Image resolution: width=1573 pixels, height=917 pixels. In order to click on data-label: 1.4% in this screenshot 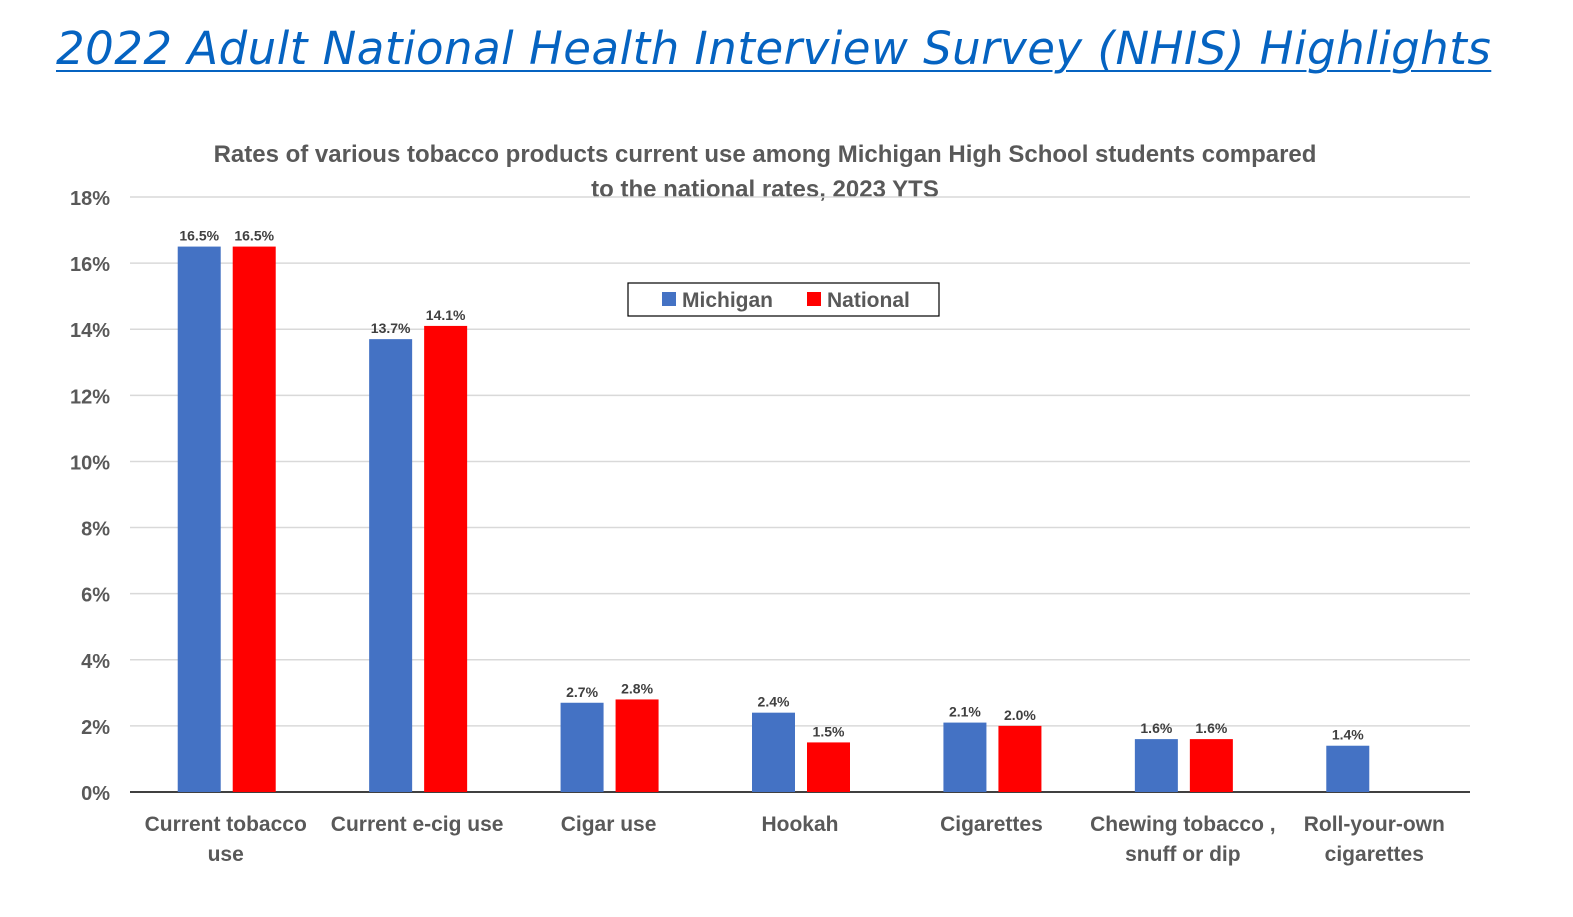, I will do `click(1348, 735)`.